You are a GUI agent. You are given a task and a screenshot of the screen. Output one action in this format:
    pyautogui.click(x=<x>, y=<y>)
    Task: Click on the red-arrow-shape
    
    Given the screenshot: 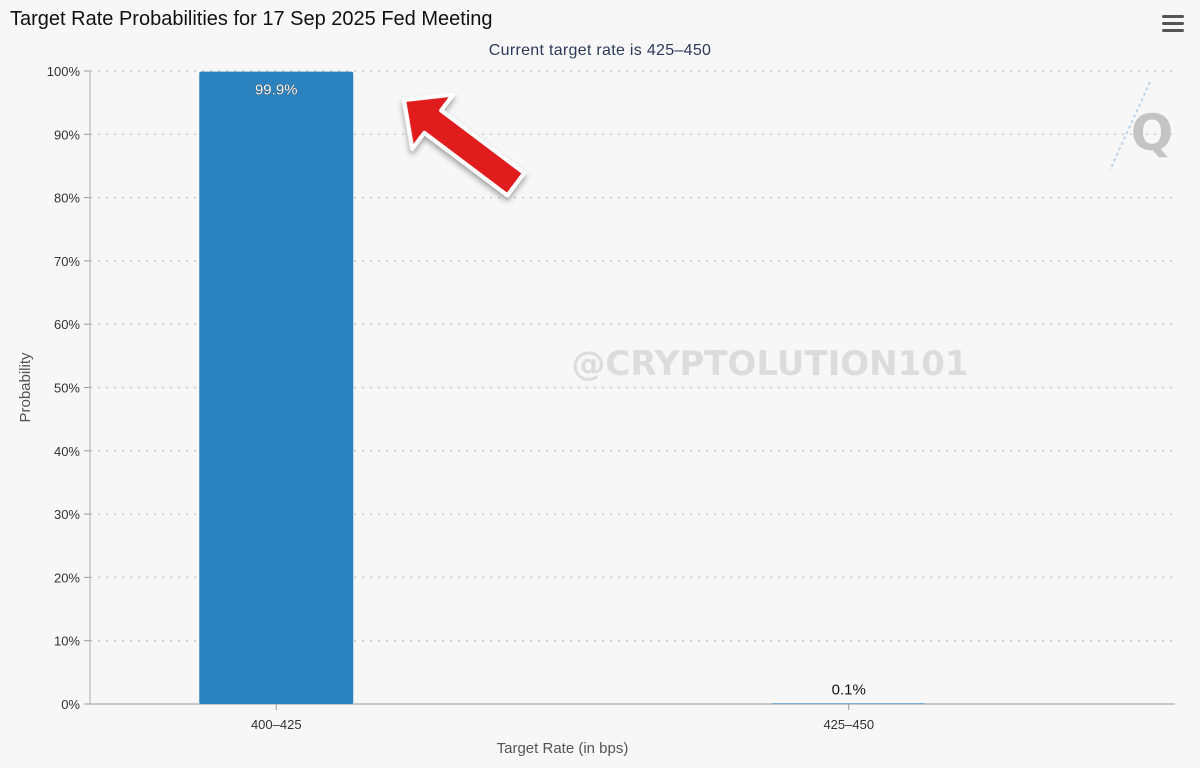 What is the action you would take?
    pyautogui.click(x=464, y=145)
    